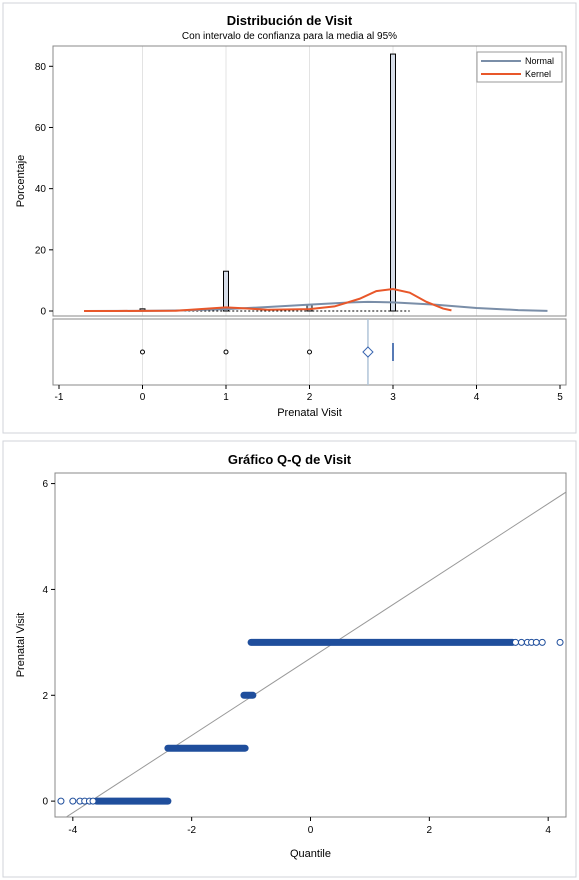 The width and height of the screenshot is (579, 880). What do you see at coordinates (309, 413) in the screenshot?
I see `x-axis-label: Prenatal Visit` at bounding box center [309, 413].